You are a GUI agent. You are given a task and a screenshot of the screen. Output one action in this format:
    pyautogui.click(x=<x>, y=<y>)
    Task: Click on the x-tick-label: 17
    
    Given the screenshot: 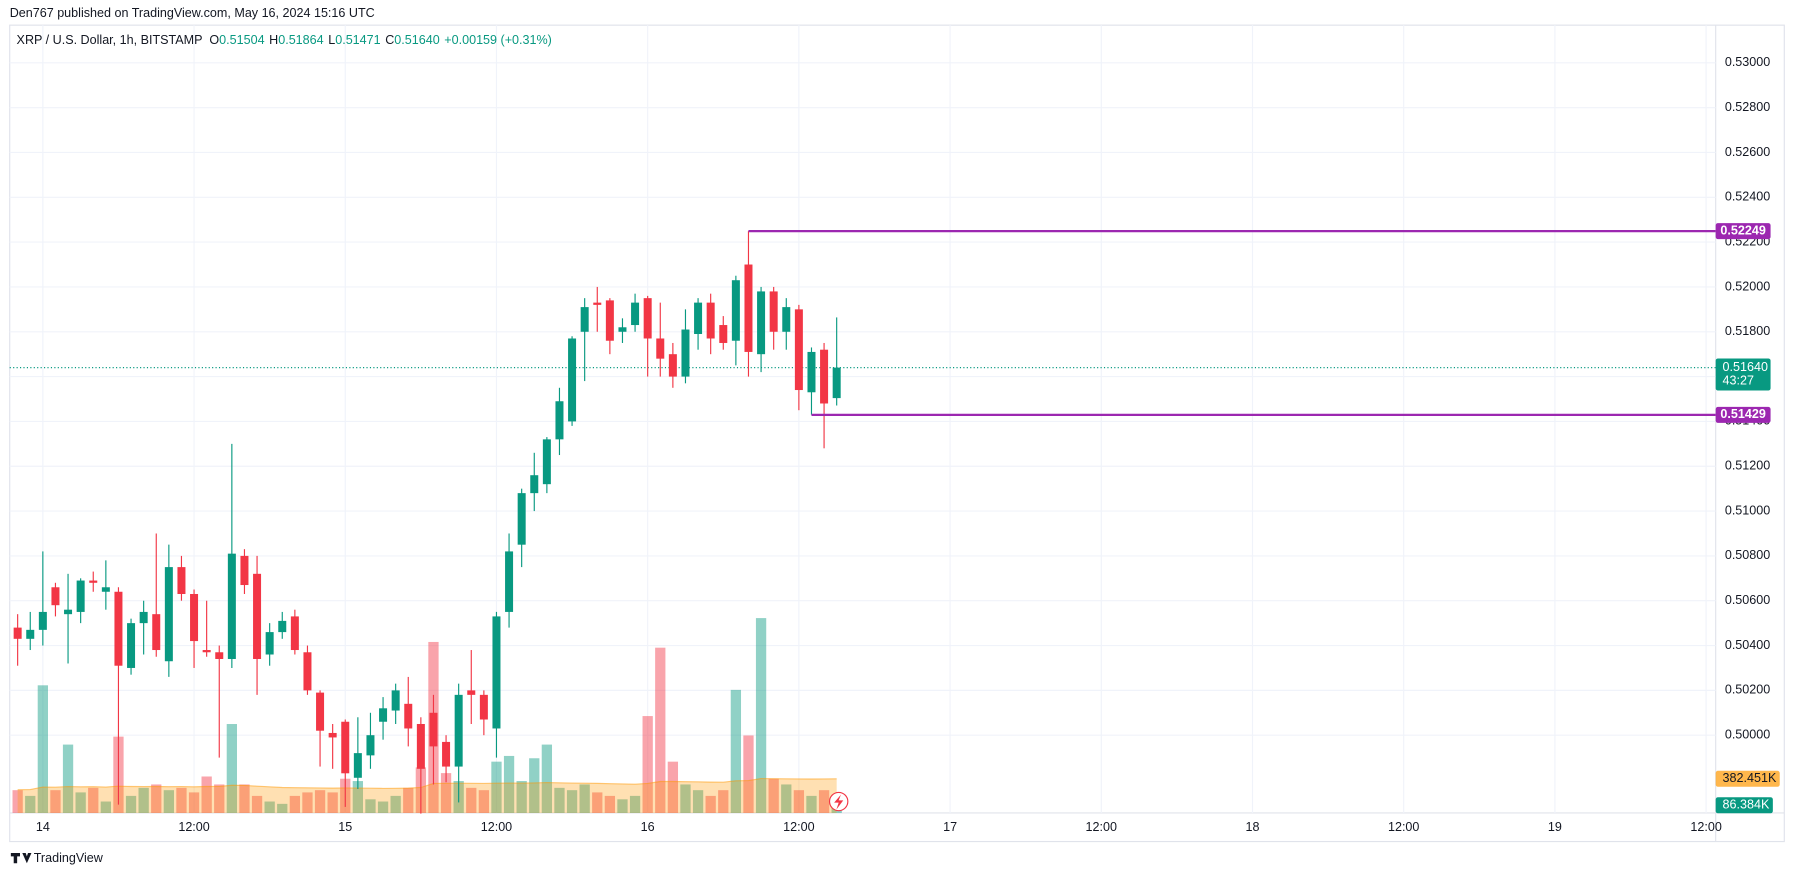 What is the action you would take?
    pyautogui.click(x=950, y=827)
    